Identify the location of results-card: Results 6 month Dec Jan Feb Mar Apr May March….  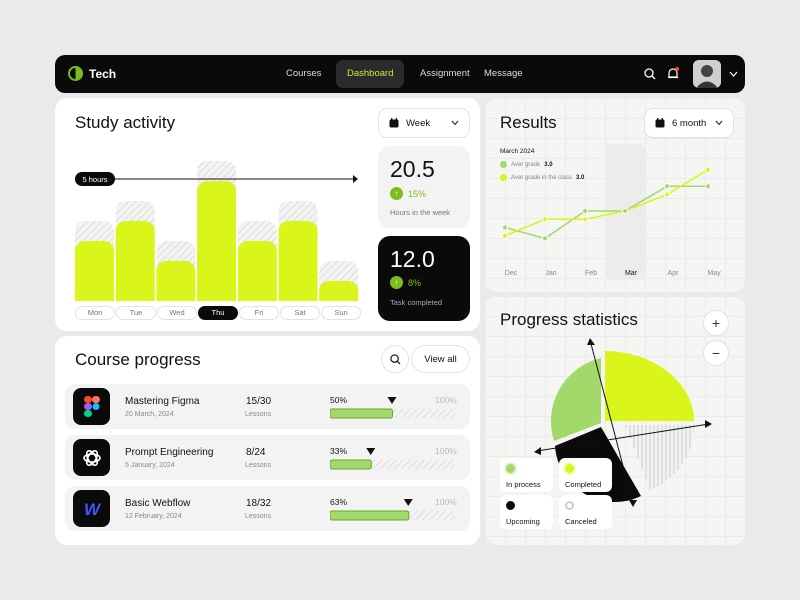
(615, 195).